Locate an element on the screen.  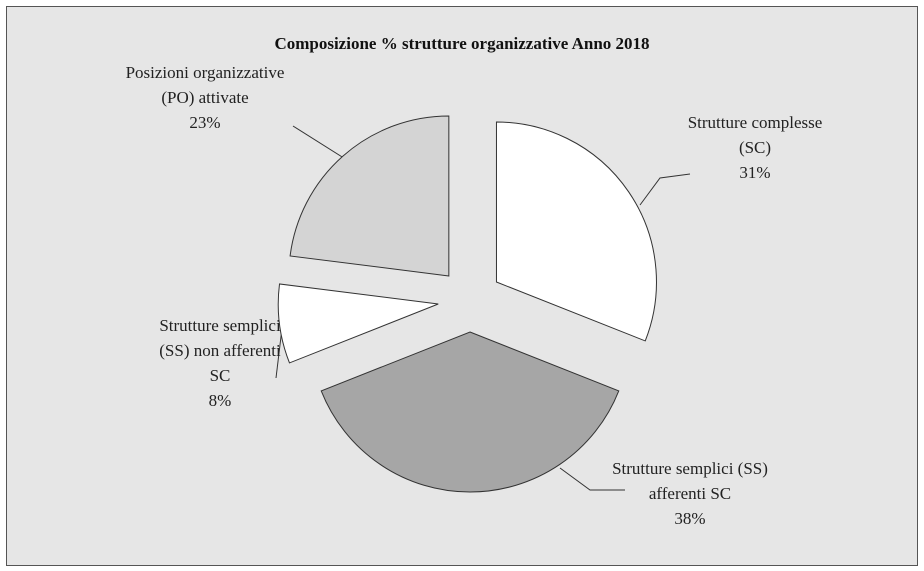
slice-label: Posizioni organizzative (PO) attivate 23% is located at coordinates (205, 97).